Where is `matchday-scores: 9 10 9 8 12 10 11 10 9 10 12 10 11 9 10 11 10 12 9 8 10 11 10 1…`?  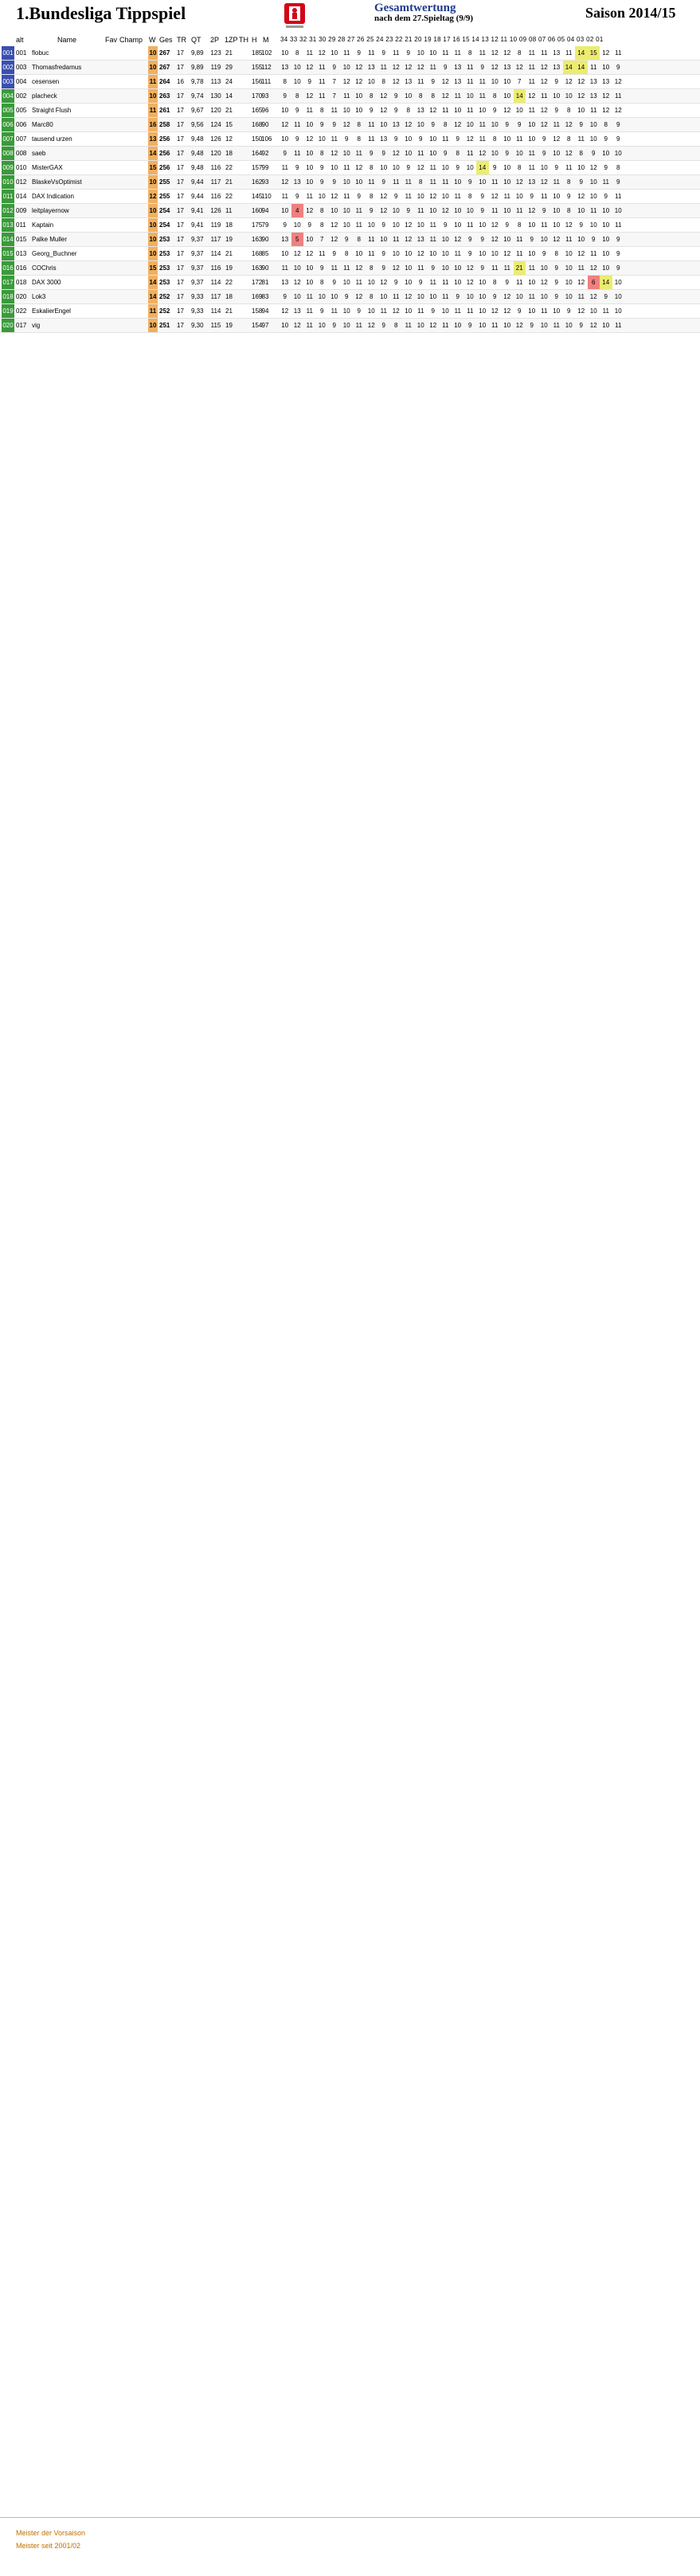 matchday-scores: 9 10 9 8 12 10 11 10 9 10 12 10 11 9 10 11 10 12 9 8 10 11 10 1… is located at coordinates (452, 225).